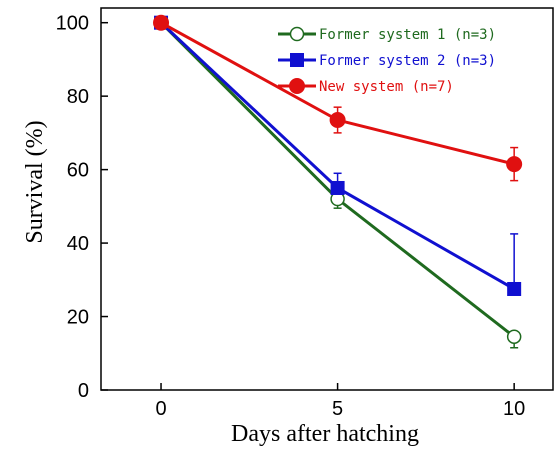 This screenshot has height=452, width=560. What do you see at coordinates (78, 244) in the screenshot?
I see `y-tick-label: 40` at bounding box center [78, 244].